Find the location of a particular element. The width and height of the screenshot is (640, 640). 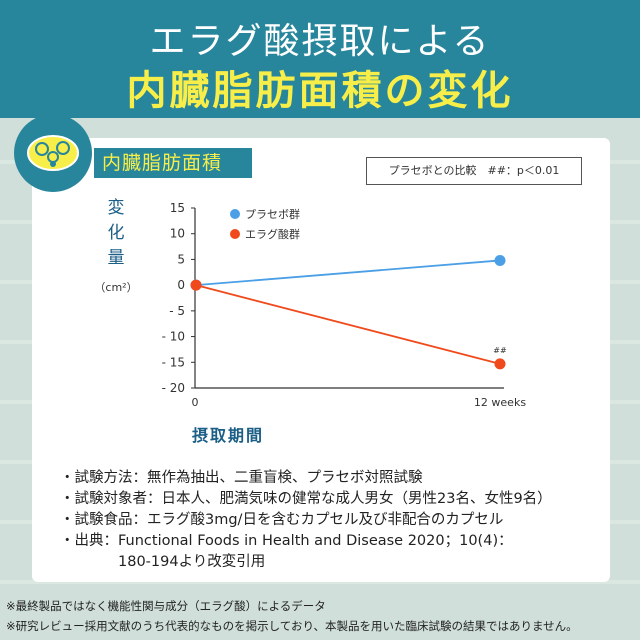

title-line-1: エラグ酸摂取による is located at coordinates (320, 41).